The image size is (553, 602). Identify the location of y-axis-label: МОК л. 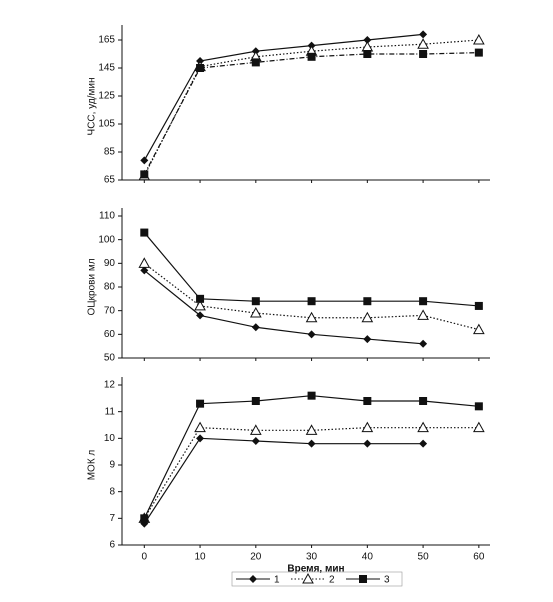
(92, 465).